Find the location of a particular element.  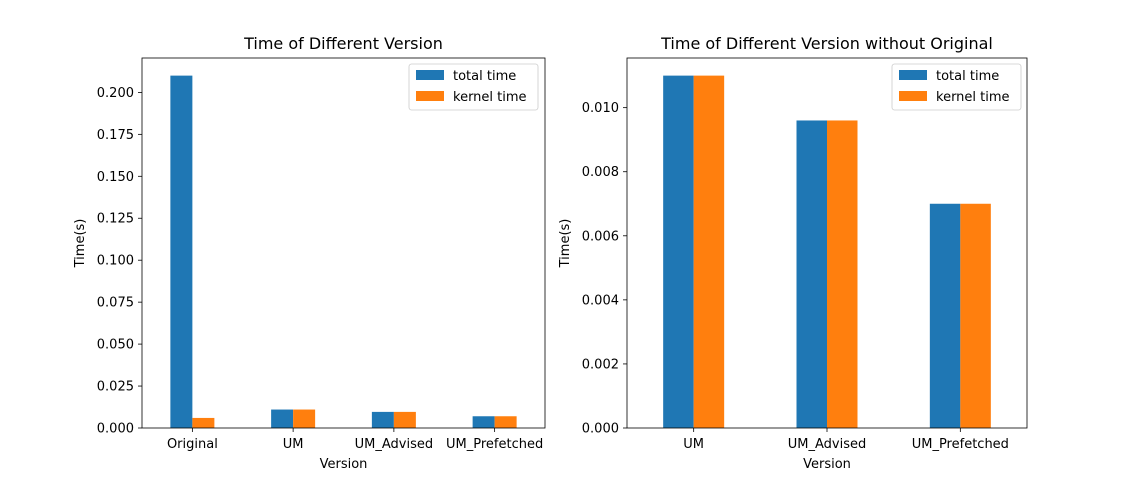

y-tick-label: 0.150 is located at coordinates (115, 177).